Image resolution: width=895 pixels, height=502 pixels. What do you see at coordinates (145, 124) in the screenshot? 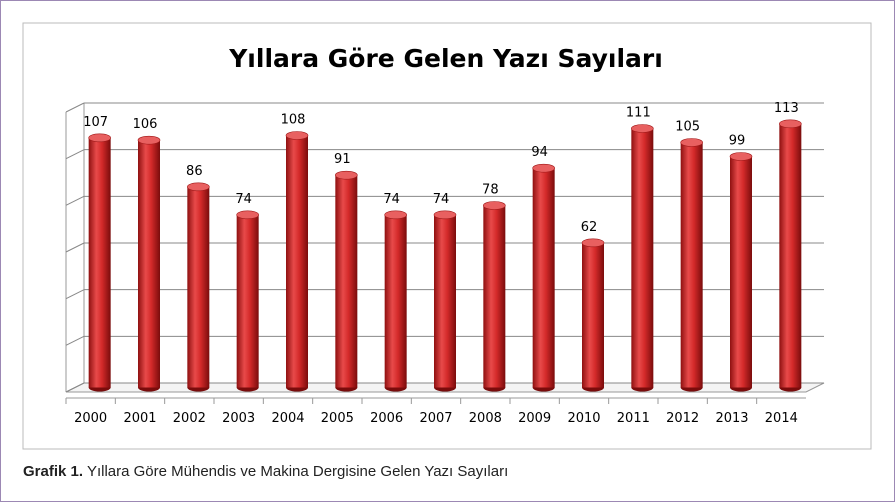
I see `value-label: 106` at bounding box center [145, 124].